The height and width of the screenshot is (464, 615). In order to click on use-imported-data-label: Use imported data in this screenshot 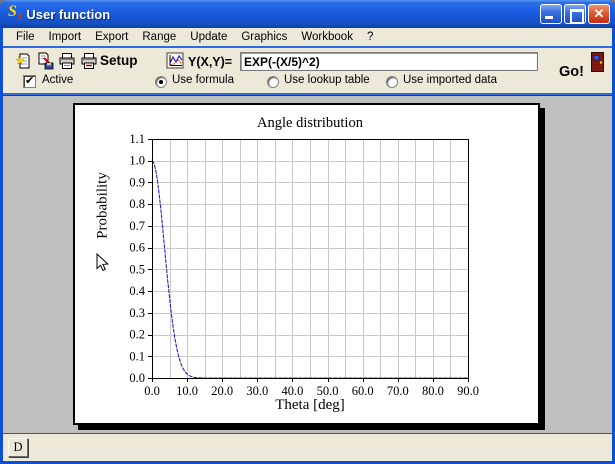, I will do `click(450, 80)`.